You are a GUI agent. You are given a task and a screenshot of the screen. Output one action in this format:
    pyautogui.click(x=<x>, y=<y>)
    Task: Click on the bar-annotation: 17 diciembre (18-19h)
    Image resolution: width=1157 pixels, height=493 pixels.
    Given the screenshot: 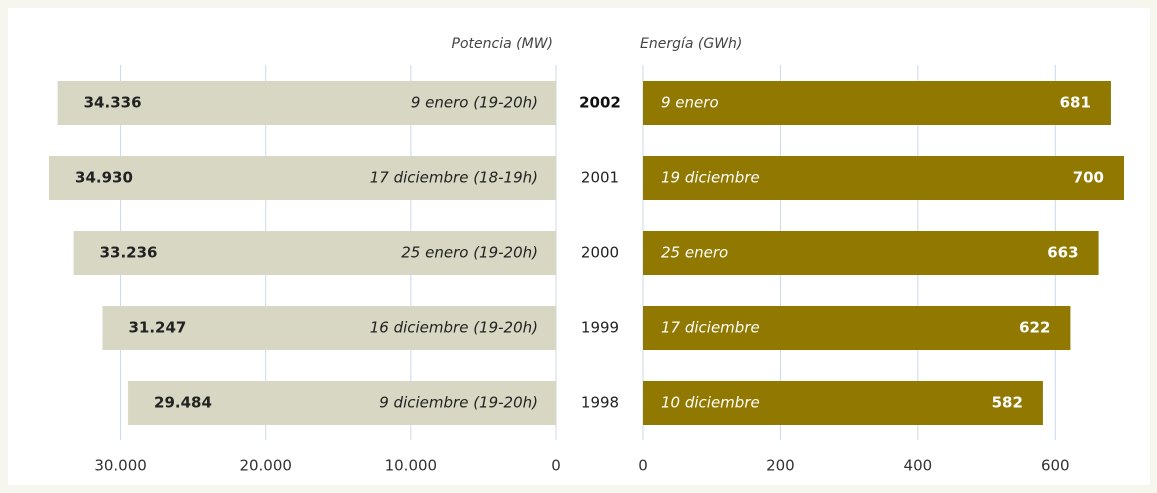 What is the action you would take?
    pyautogui.click(x=454, y=178)
    